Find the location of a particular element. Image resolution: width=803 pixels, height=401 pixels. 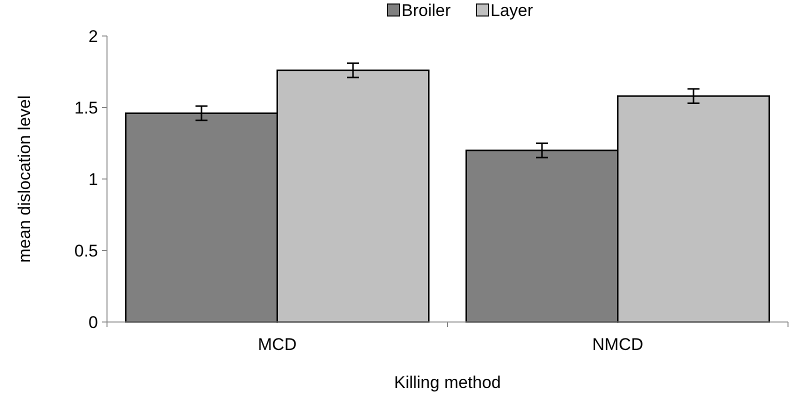

x-tick-label: NMCD is located at coordinates (618, 344).